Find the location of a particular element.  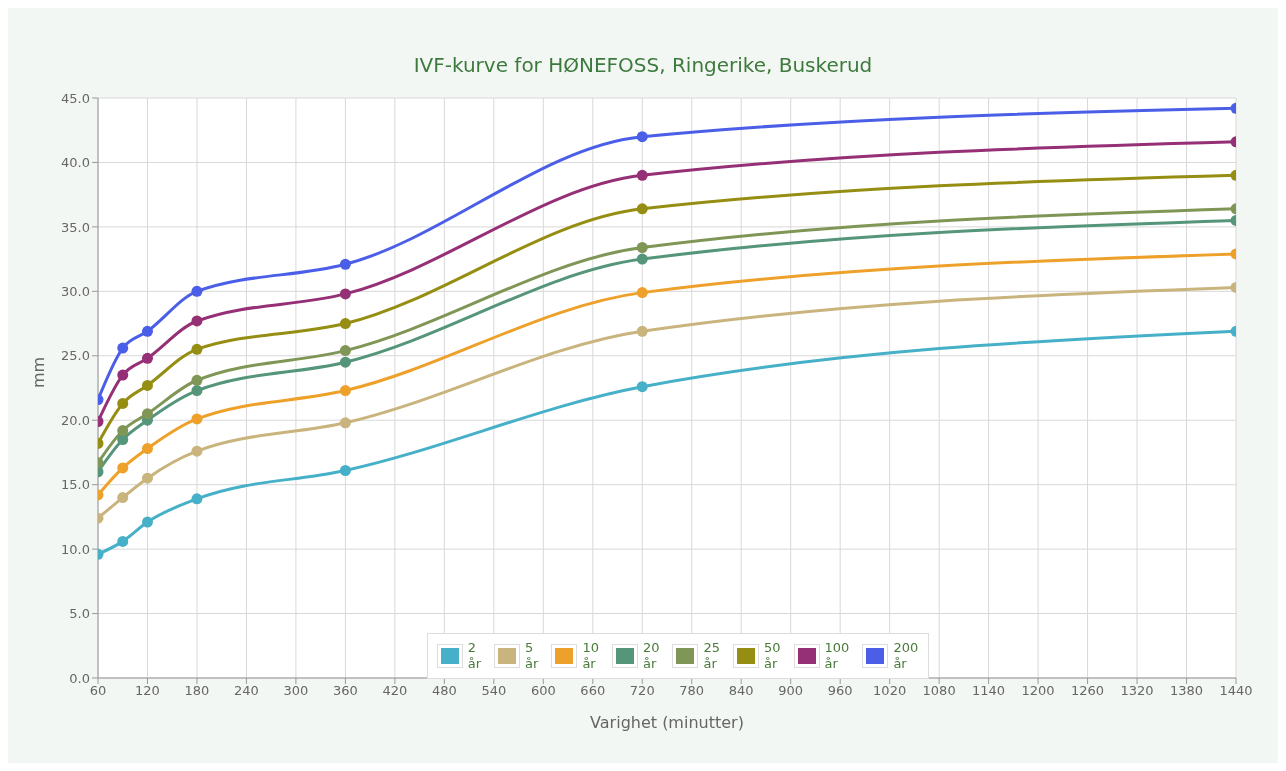

x-tick-label: 120 is located at coordinates (147, 691).